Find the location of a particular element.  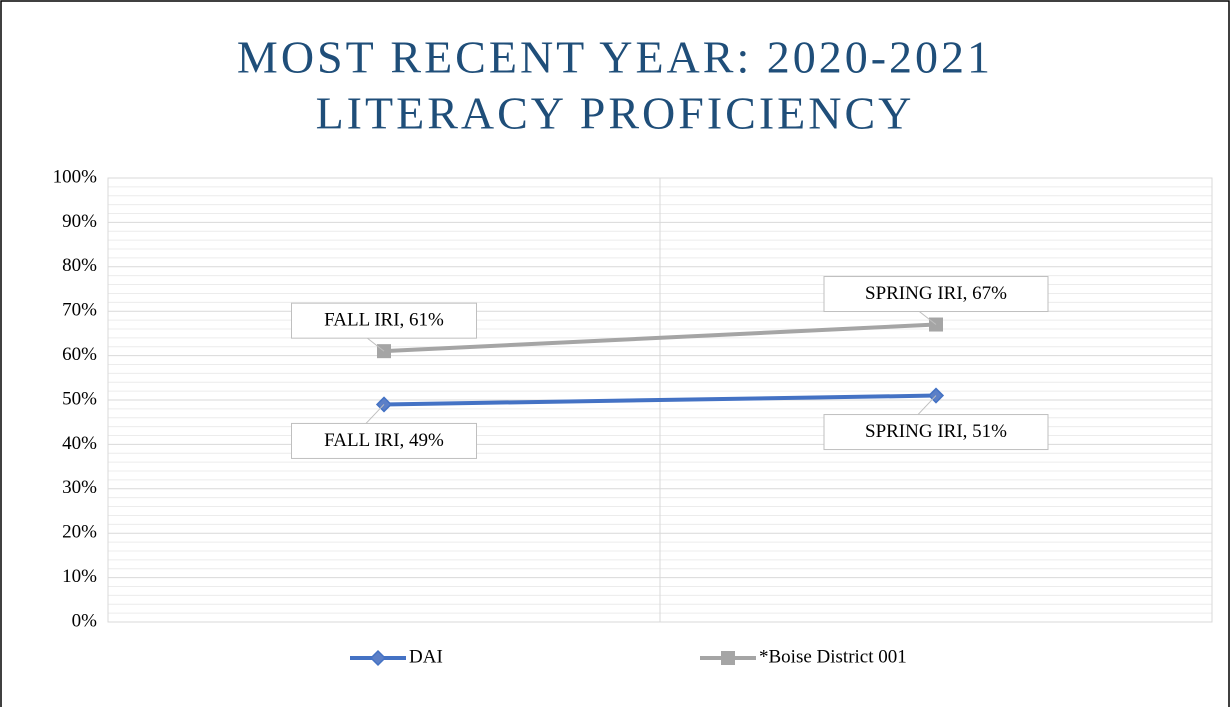

chart-title: LITERACY PROFICIENCY is located at coordinates (615, 113).